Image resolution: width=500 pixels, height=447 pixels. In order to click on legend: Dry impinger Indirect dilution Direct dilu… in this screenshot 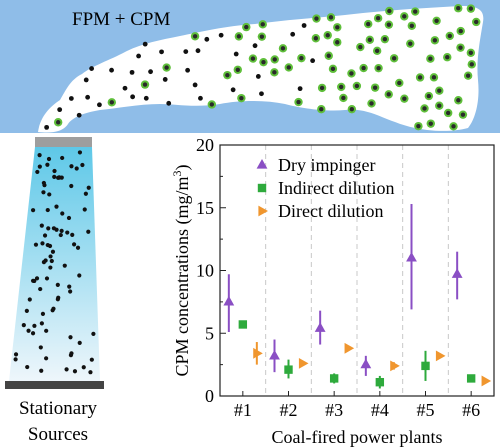, I will do `click(325, 188)`.